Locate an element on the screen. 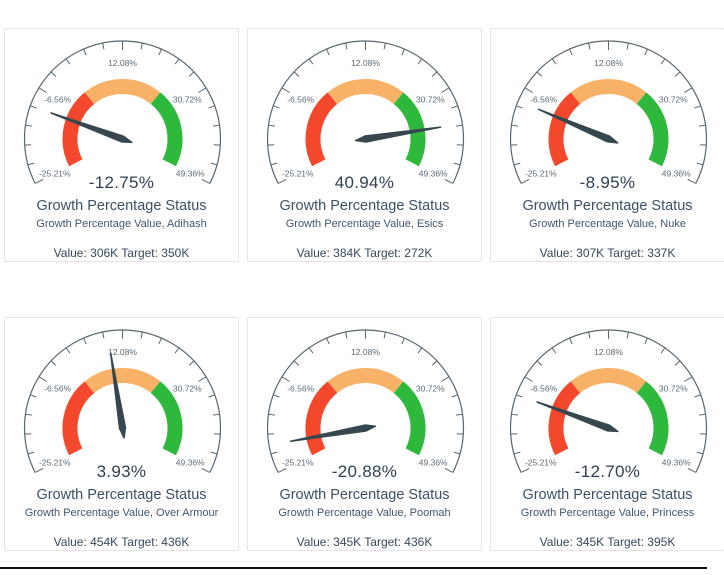 The image size is (724, 575). bottom-divider-line is located at coordinates (353, 568).